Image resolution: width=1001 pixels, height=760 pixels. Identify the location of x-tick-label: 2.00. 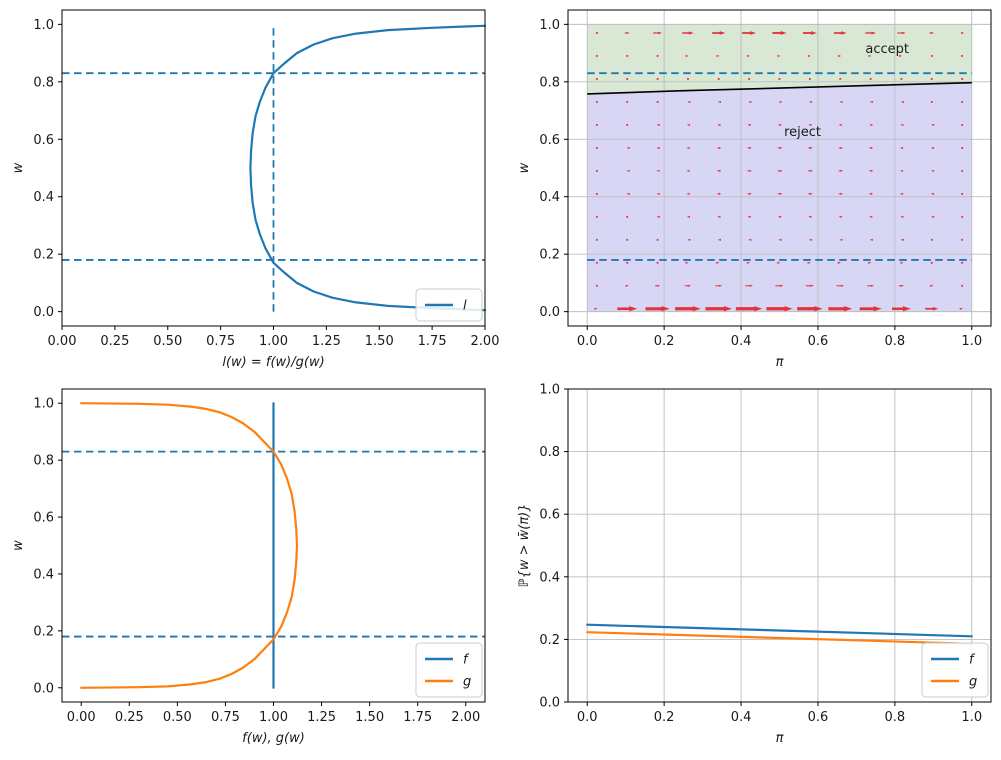
(465, 717).